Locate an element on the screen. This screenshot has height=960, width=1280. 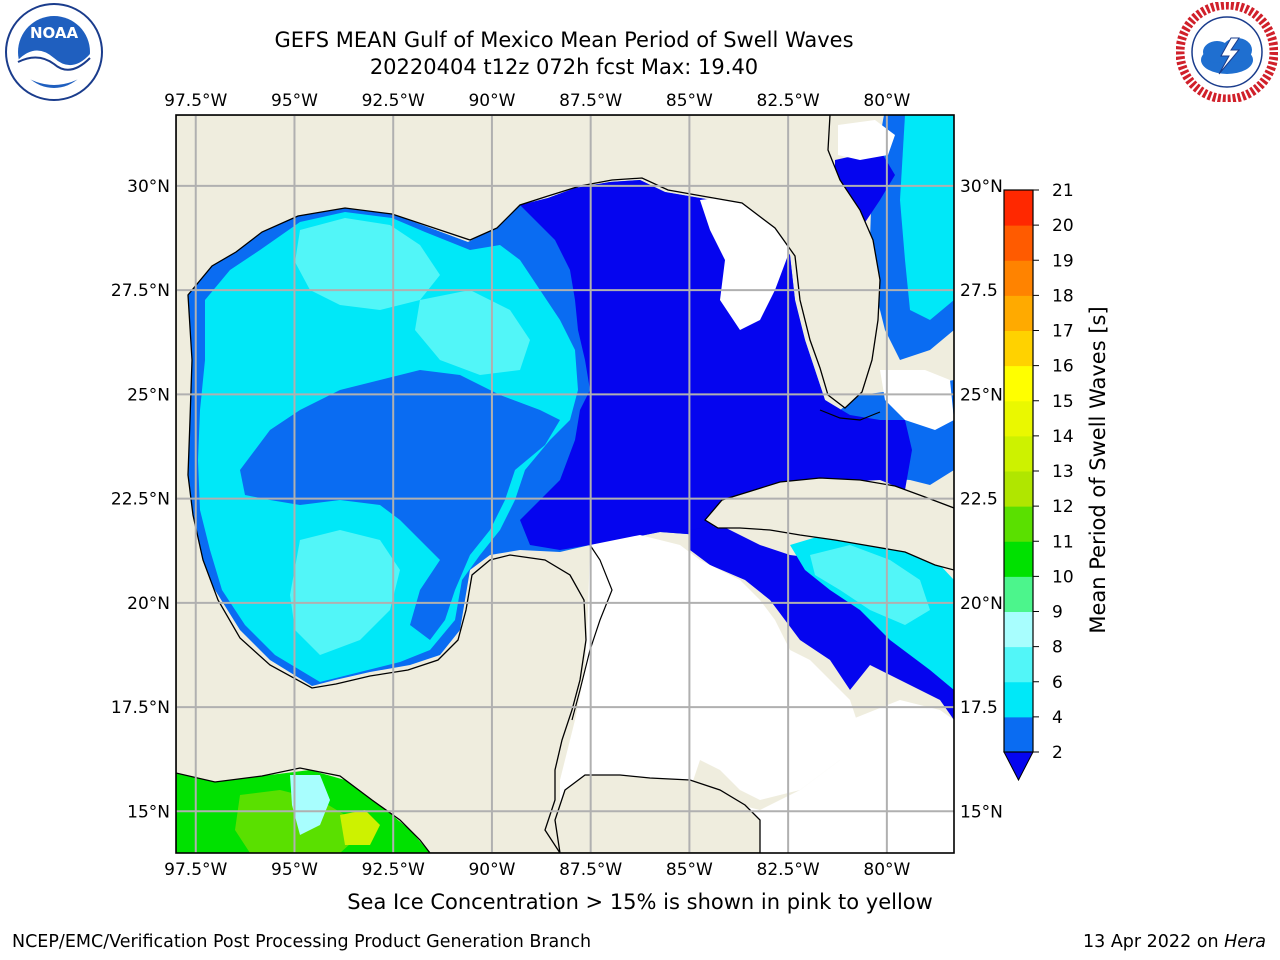
footer-date: 13 Apr 2022 on Hera is located at coordinates (1174, 942).